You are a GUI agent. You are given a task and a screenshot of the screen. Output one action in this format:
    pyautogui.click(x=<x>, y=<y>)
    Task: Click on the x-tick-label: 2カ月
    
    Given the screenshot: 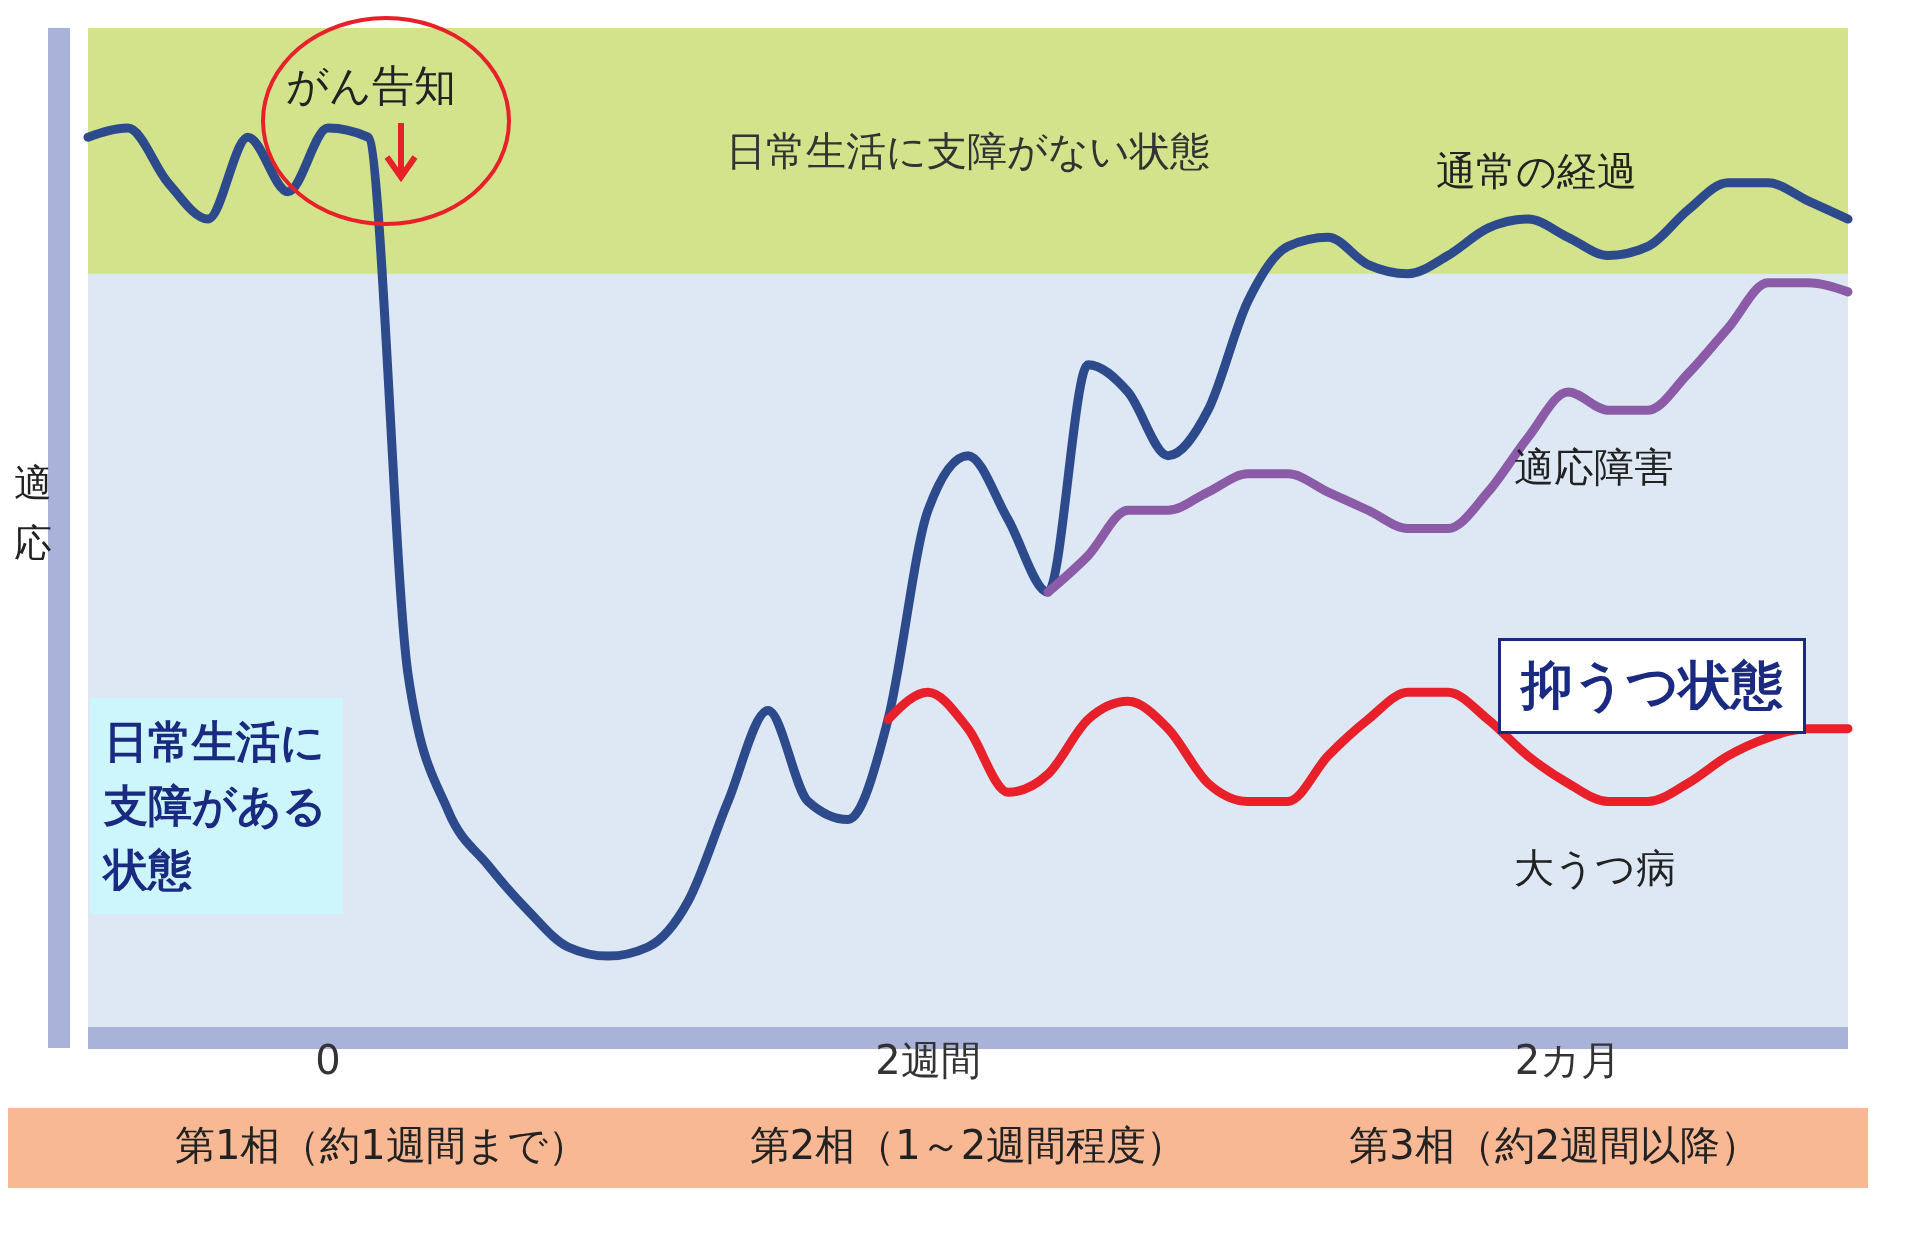 What is the action you would take?
    pyautogui.click(x=1568, y=1060)
    